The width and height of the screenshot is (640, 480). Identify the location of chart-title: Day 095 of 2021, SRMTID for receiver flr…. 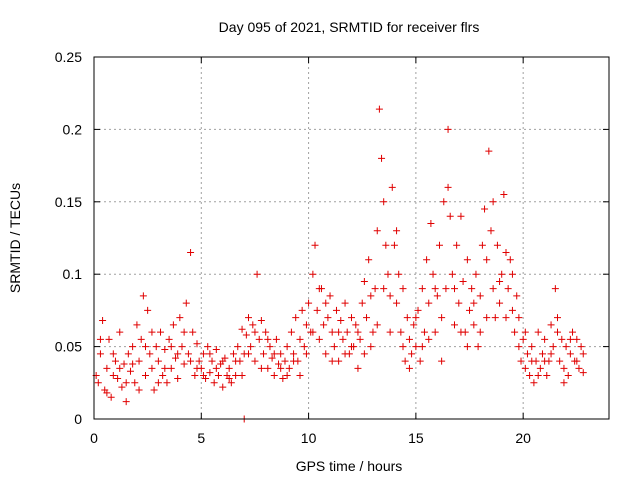
(349, 27).